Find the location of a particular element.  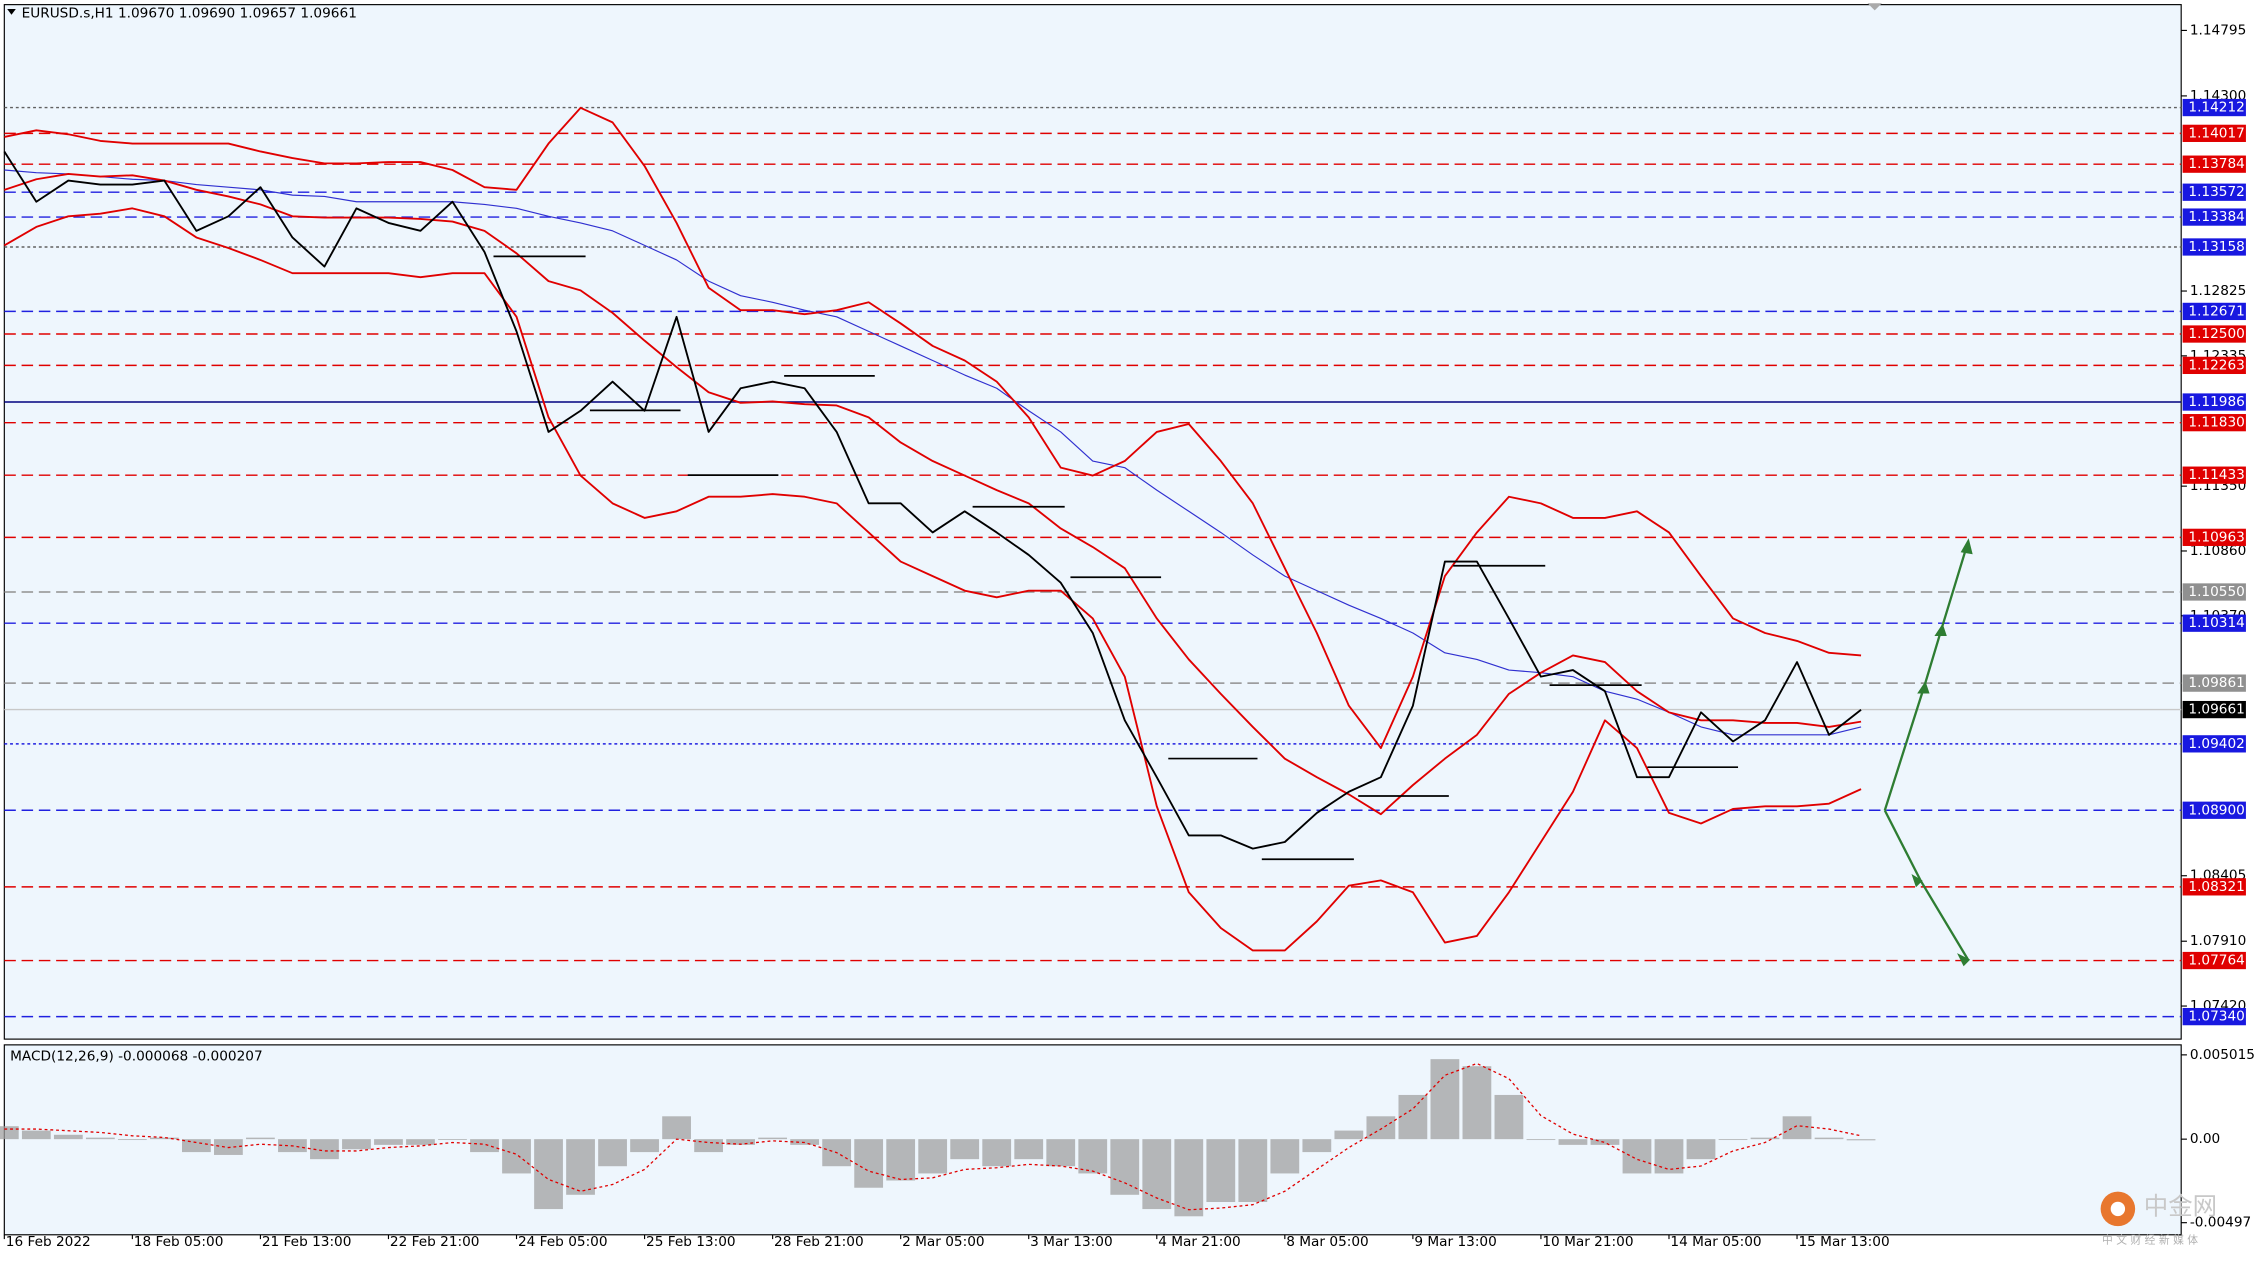

y-tick-label: 1.14795 is located at coordinates (2218, 30).